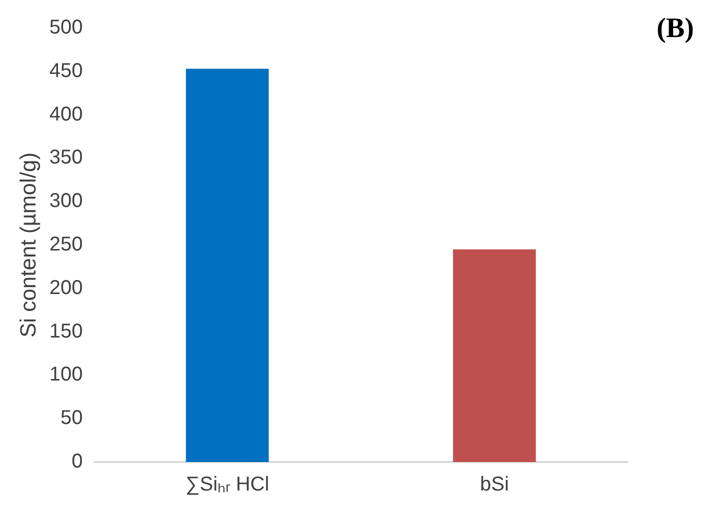 The image size is (706, 512). What do you see at coordinates (66, 114) in the screenshot?
I see `y-tick-label: 400` at bounding box center [66, 114].